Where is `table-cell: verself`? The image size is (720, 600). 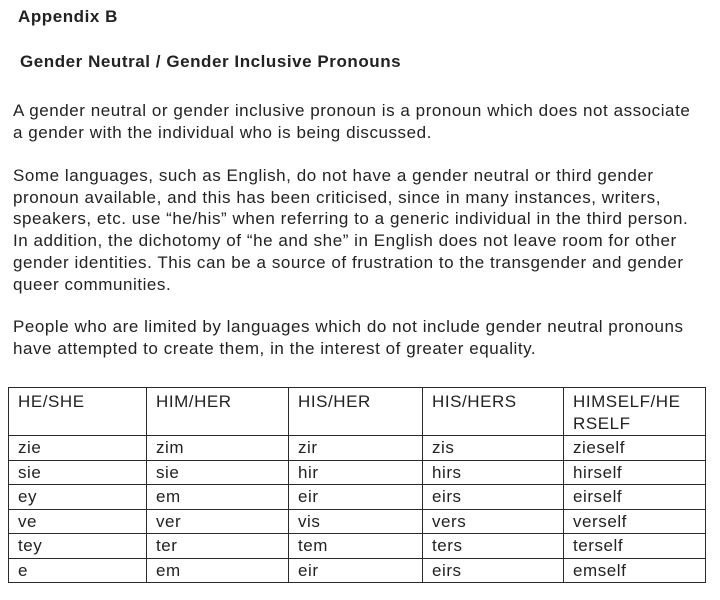
table-cell: verself is located at coordinates (634, 521).